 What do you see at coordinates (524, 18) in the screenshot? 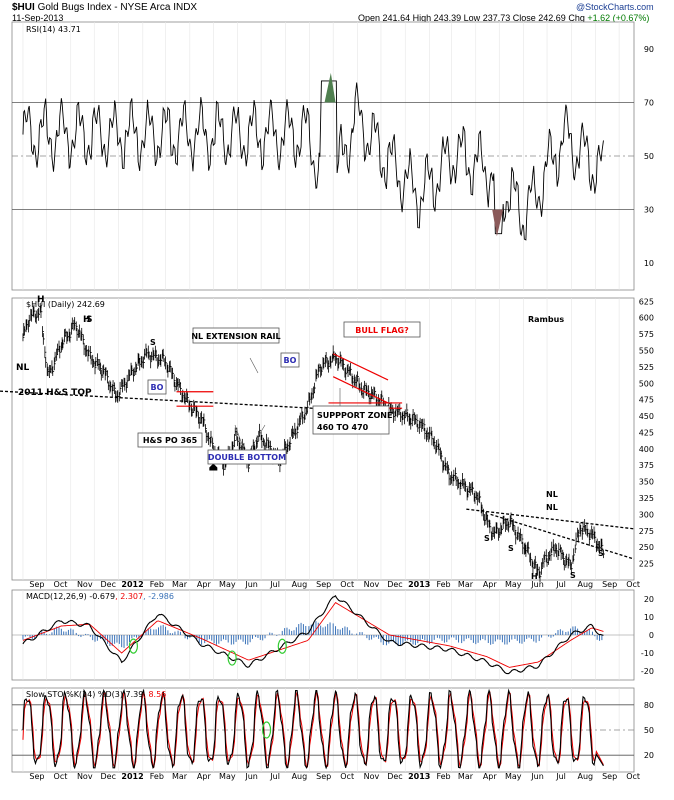
I see `close-label: Close` at bounding box center [524, 18].